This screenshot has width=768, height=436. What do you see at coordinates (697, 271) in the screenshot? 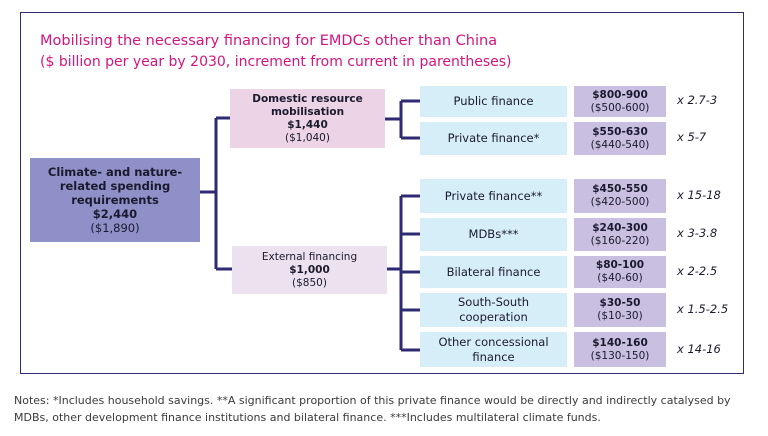
I see `multiplier: x 2-2.5` at bounding box center [697, 271].